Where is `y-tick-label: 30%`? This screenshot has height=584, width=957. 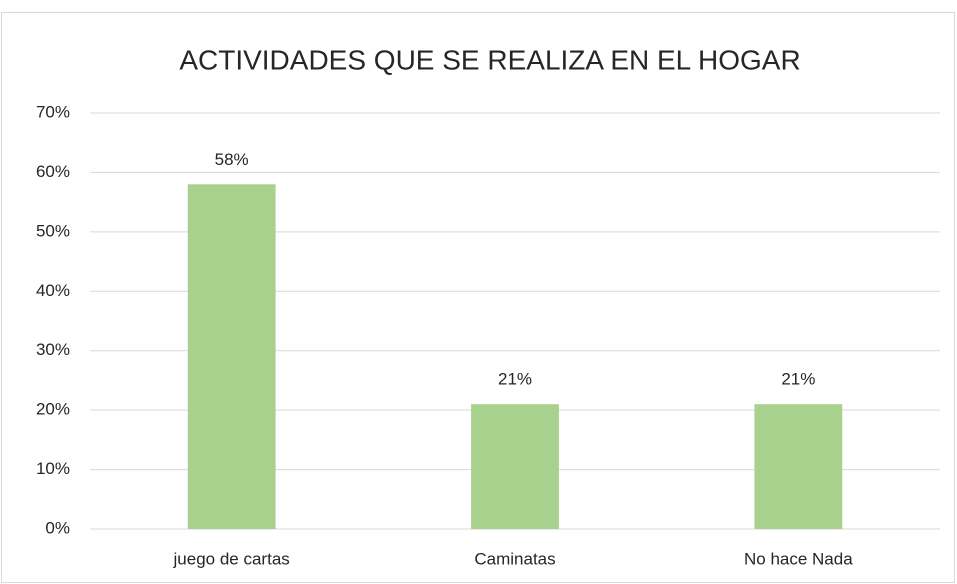 y-tick-label: 30% is located at coordinates (53, 349).